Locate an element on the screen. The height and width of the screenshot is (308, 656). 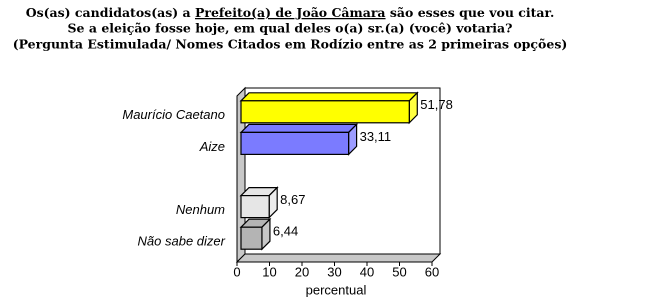
x-tick-label: 60 is located at coordinates (432, 271).